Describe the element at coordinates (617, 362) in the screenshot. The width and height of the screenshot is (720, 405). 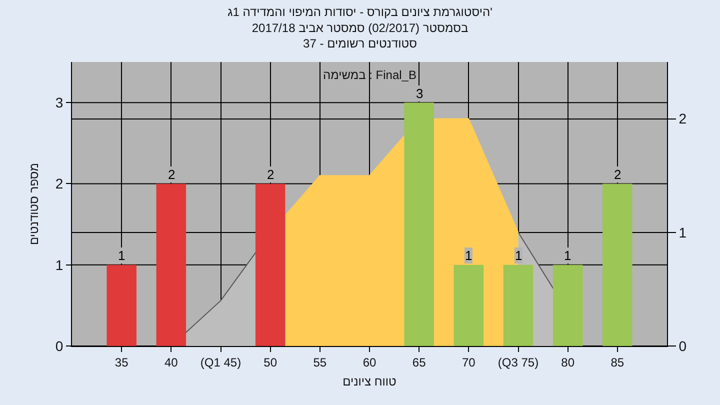
I see `x-tick-label: 85` at that location.